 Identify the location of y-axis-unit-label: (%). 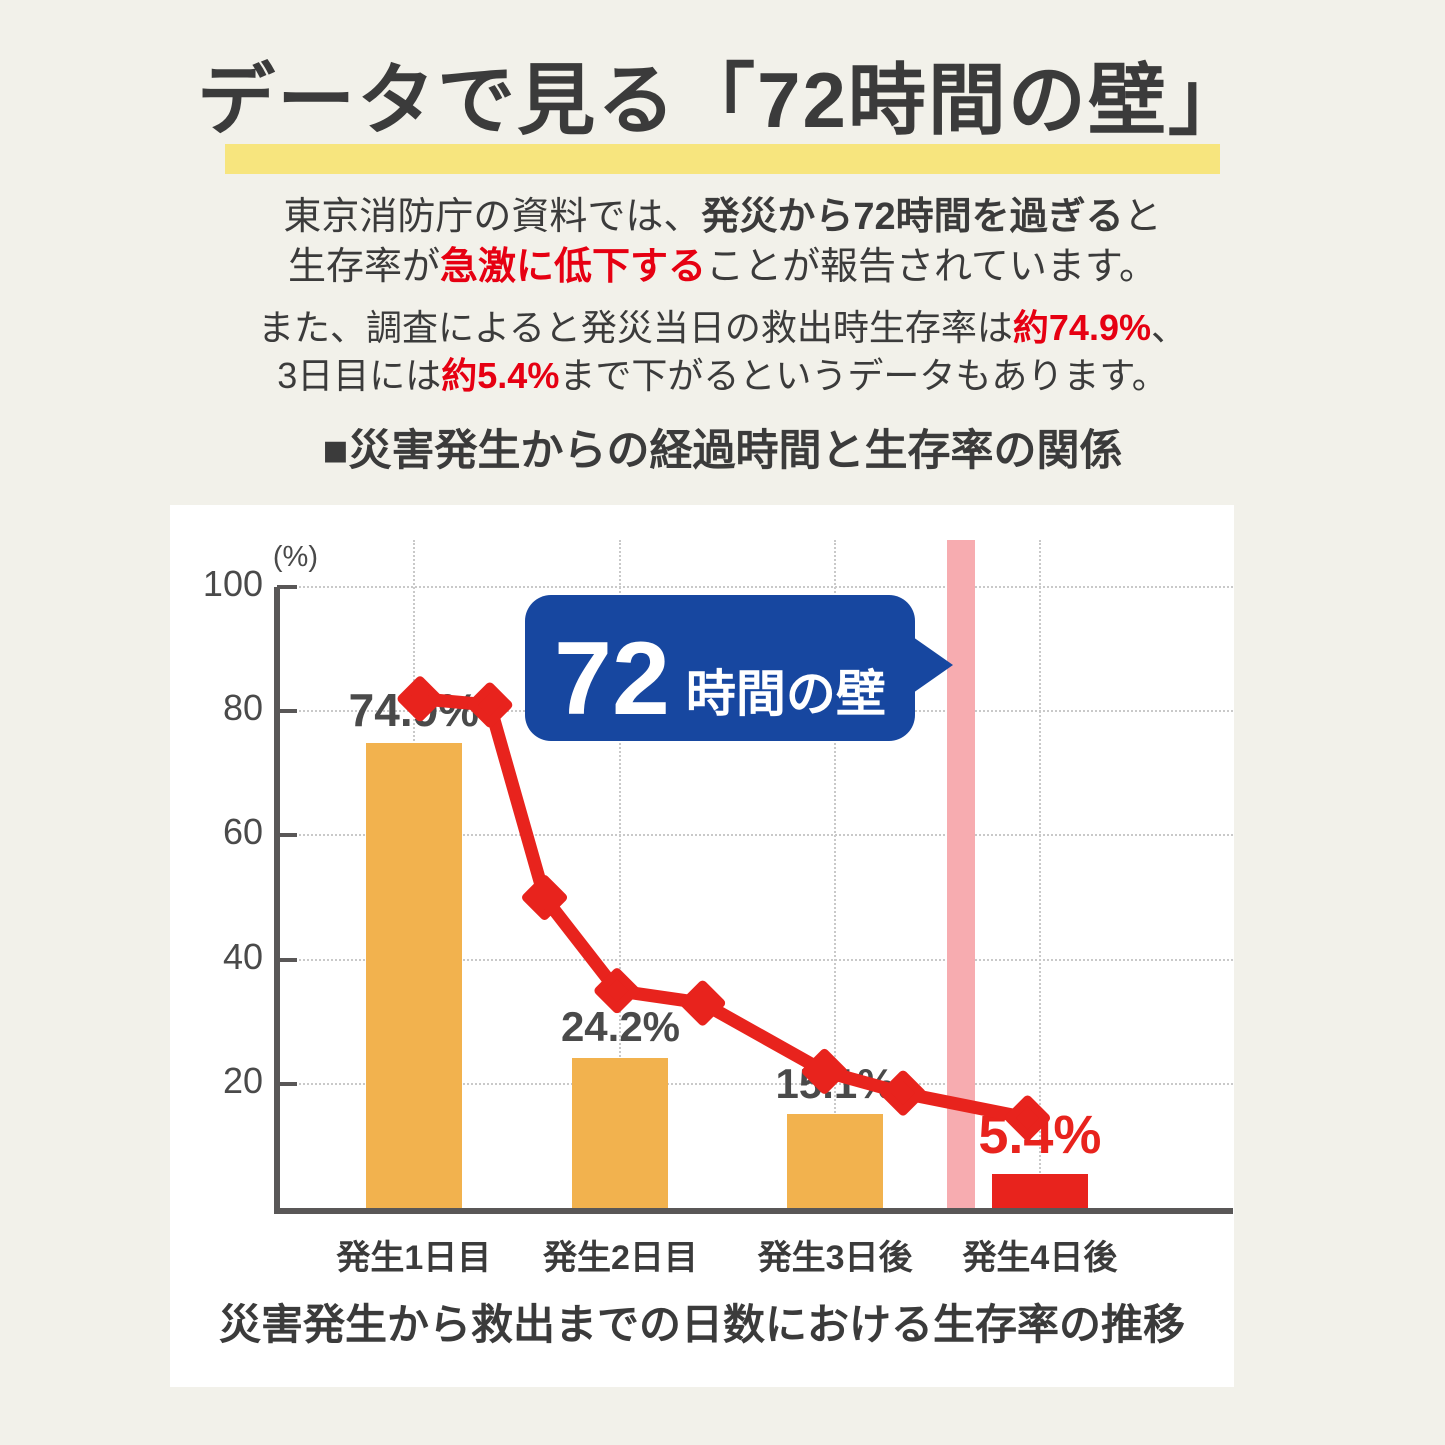
(295, 557).